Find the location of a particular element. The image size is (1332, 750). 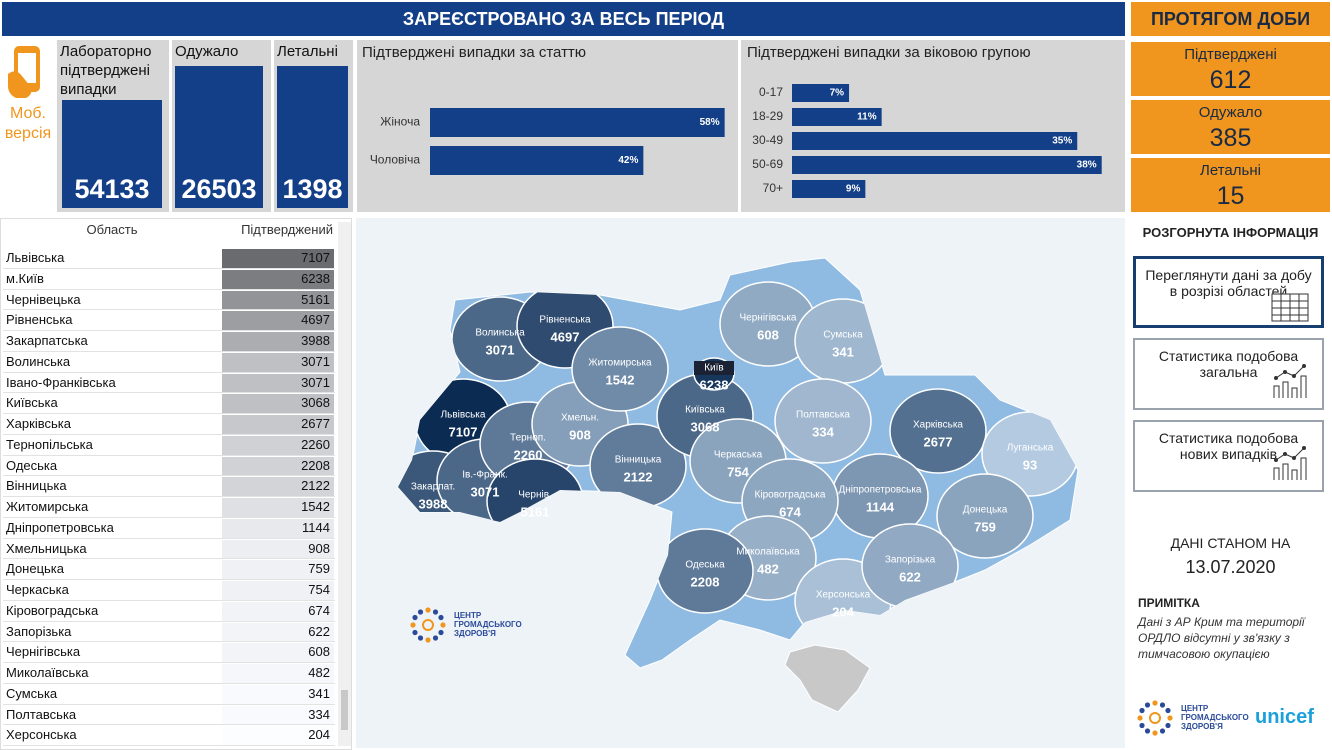

region-value: 2260 is located at coordinates (528, 454).